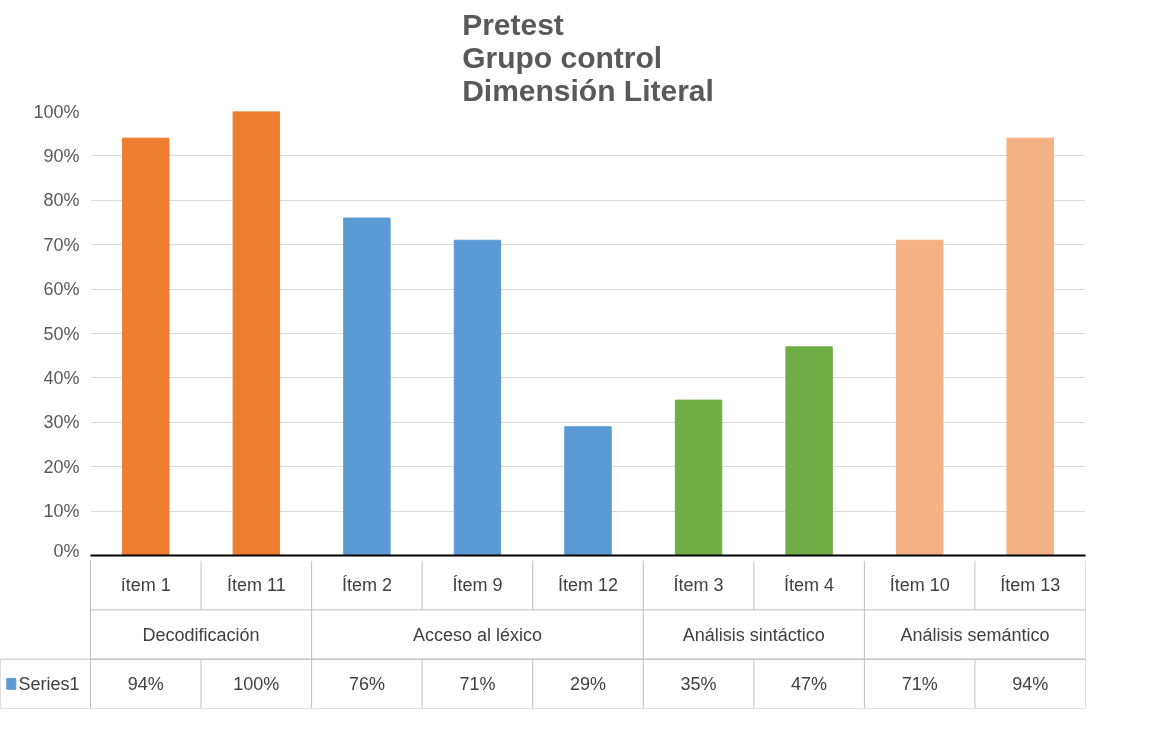 Image resolution: width=1175 pixels, height=731 pixels. I want to click on y-tick-label: 80%, so click(61, 200).